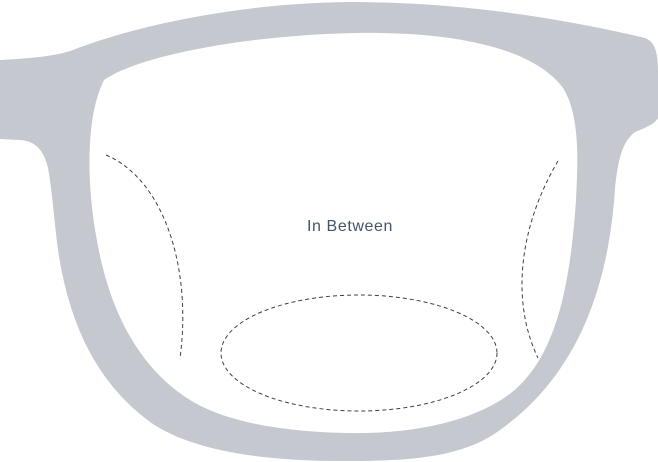 This screenshot has height=462, width=658. Describe the element at coordinates (350, 226) in the screenshot. I see `zone-label: In Between` at that location.